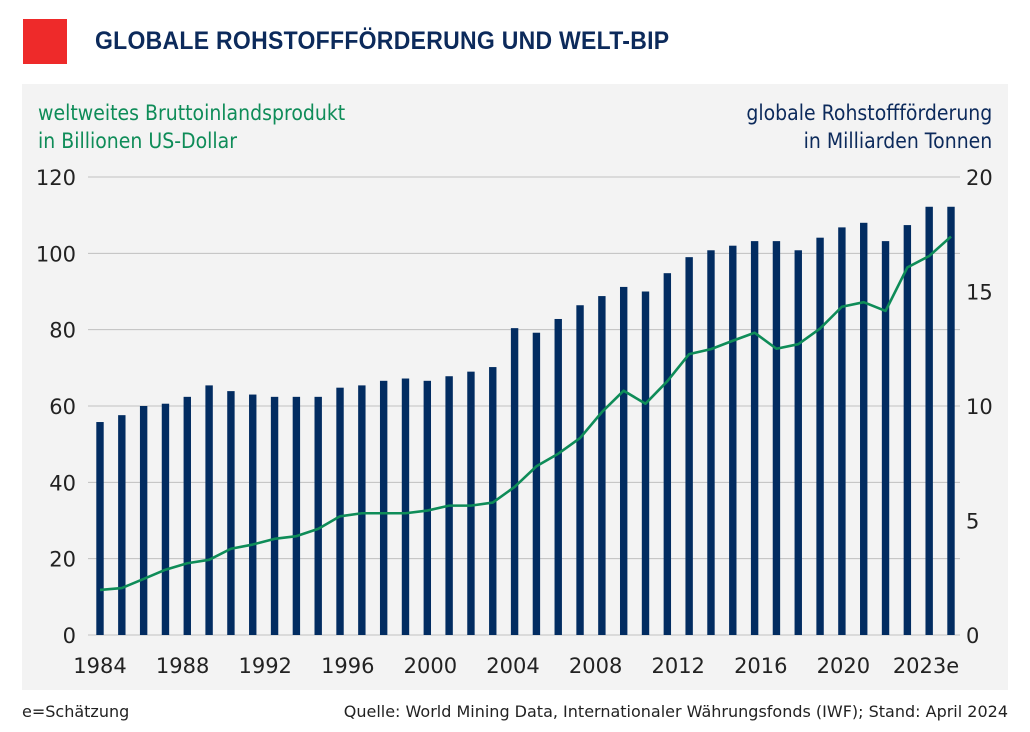 Image resolution: width=1030 pixels, height=732 pixels. Describe the element at coordinates (62, 483) in the screenshot. I see `left-tick-label: 40` at that location.